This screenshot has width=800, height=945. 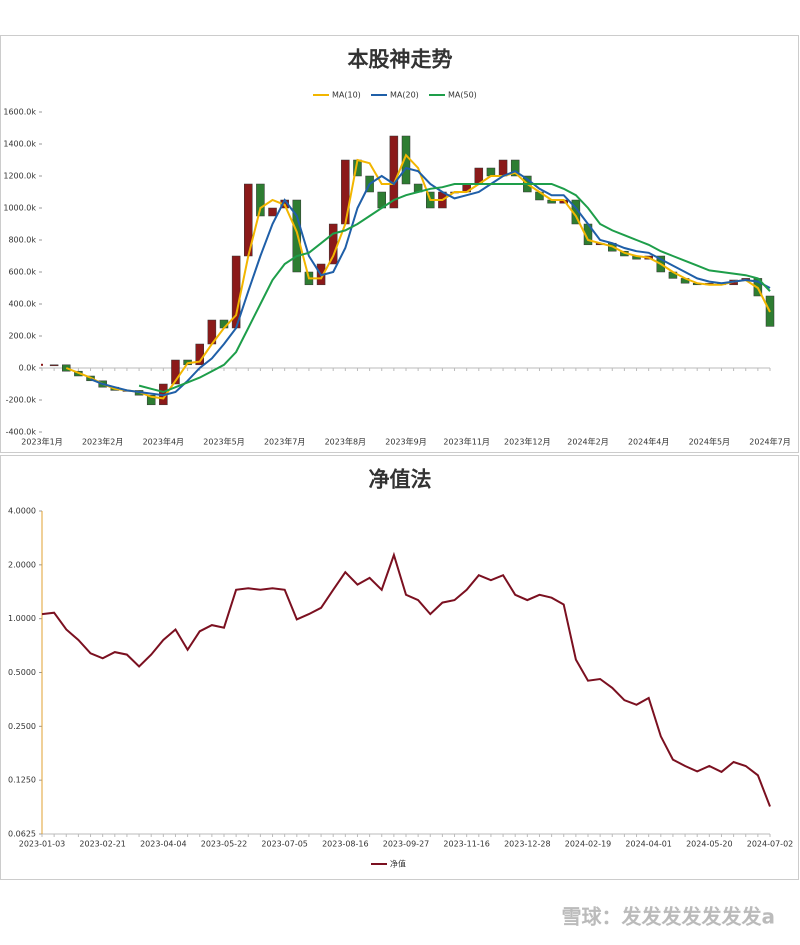 What do you see at coordinates (102, 844) in the screenshot?
I see `x-tick-label: 2023-02-21` at bounding box center [102, 844].